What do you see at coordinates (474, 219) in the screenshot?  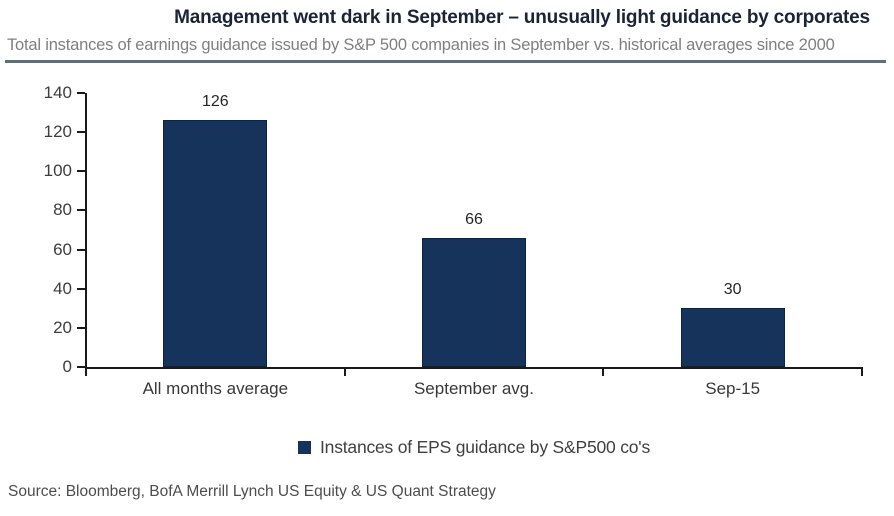 I see `bar-value-label: 66` at bounding box center [474, 219].